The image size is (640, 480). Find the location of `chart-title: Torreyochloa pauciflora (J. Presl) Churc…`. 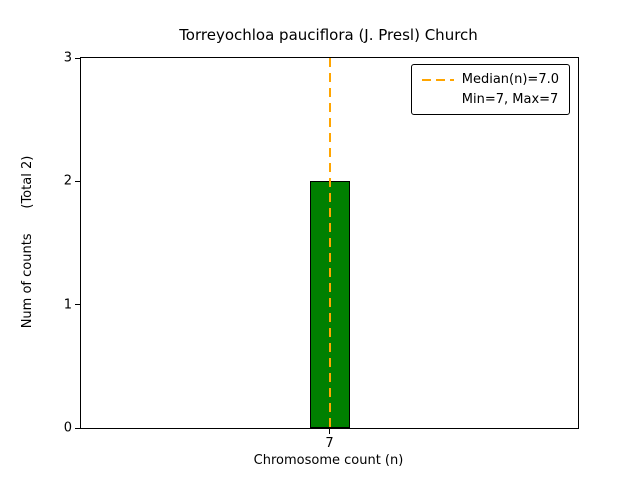

chart-title: Torreyochloa pauciflora (J. Presl) Churc… is located at coordinates (328, 35).